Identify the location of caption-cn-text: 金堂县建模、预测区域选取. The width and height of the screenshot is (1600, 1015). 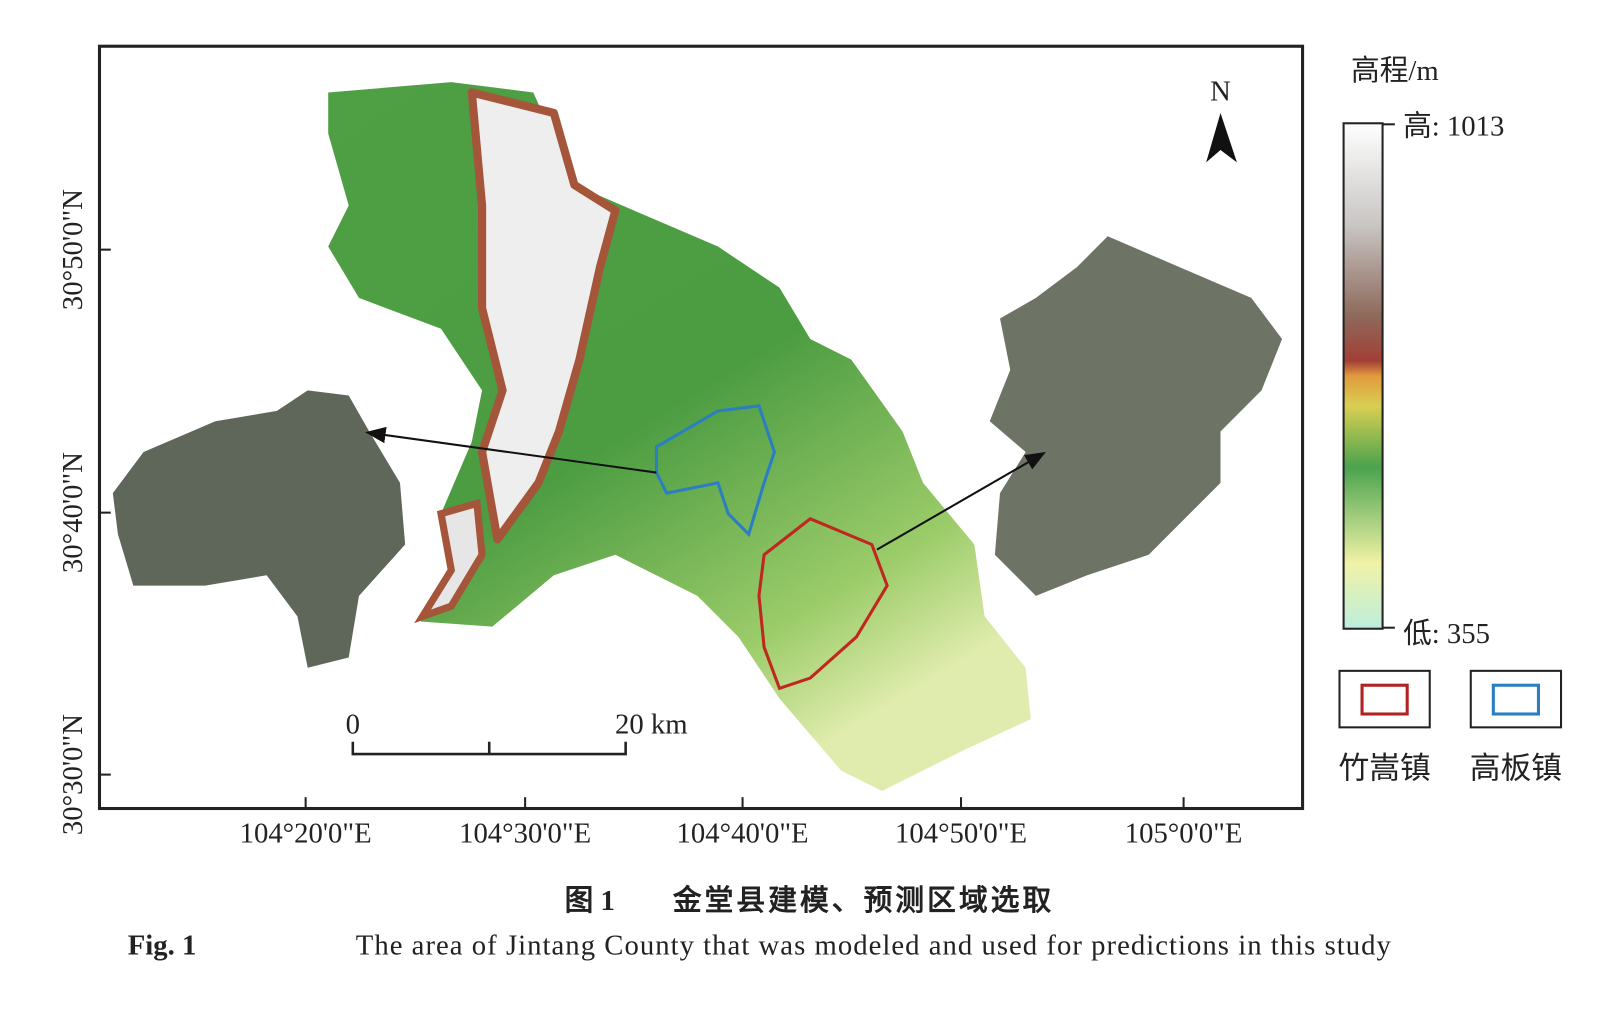
(863, 900).